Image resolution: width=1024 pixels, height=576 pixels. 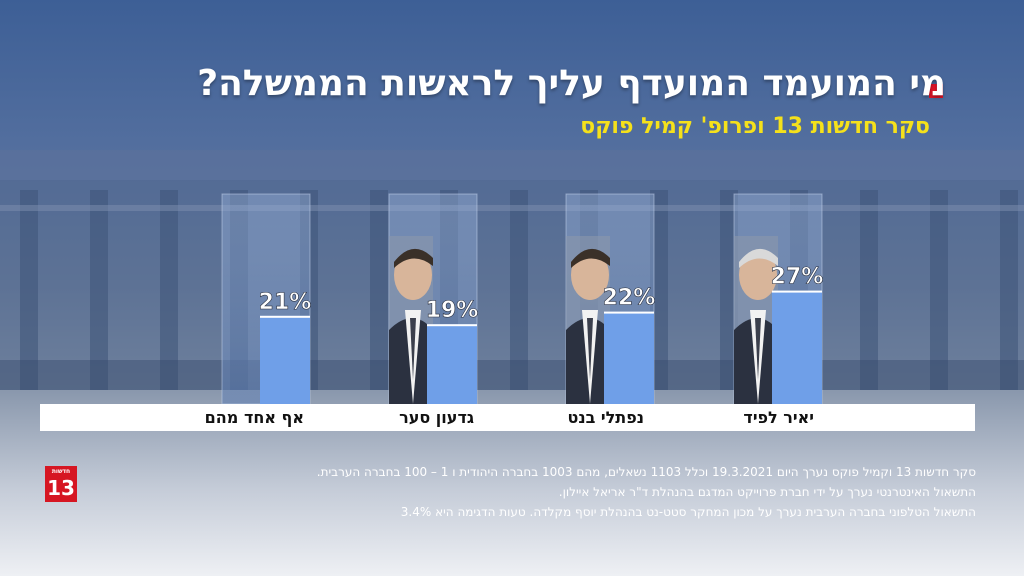 What do you see at coordinates (629, 298) in the screenshot?
I see `data-label-1: 22%` at bounding box center [629, 298].